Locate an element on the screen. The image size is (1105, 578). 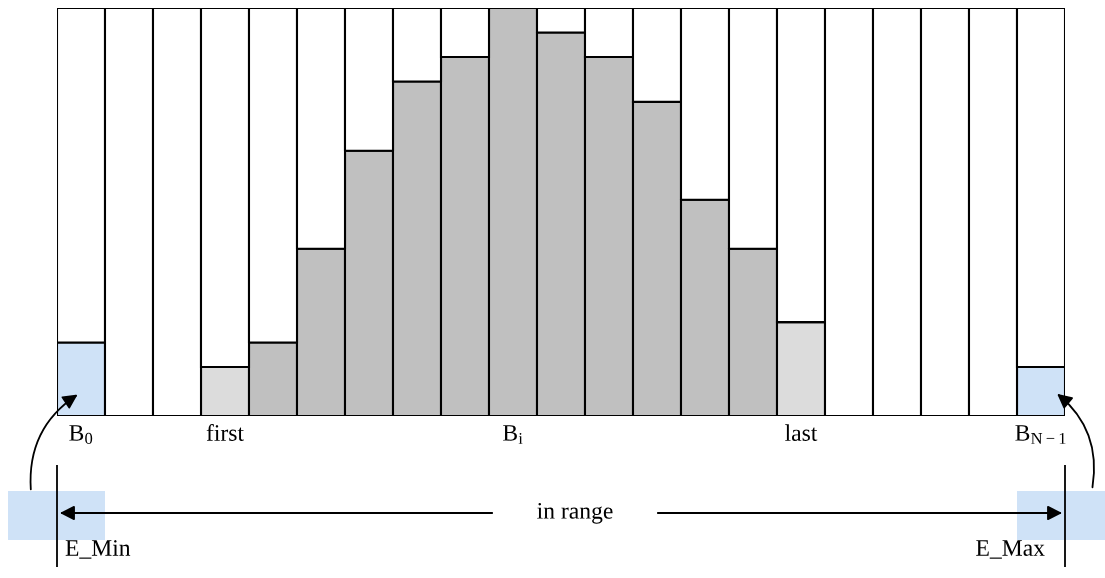
text: E_Min is located at coordinates (98, 549).